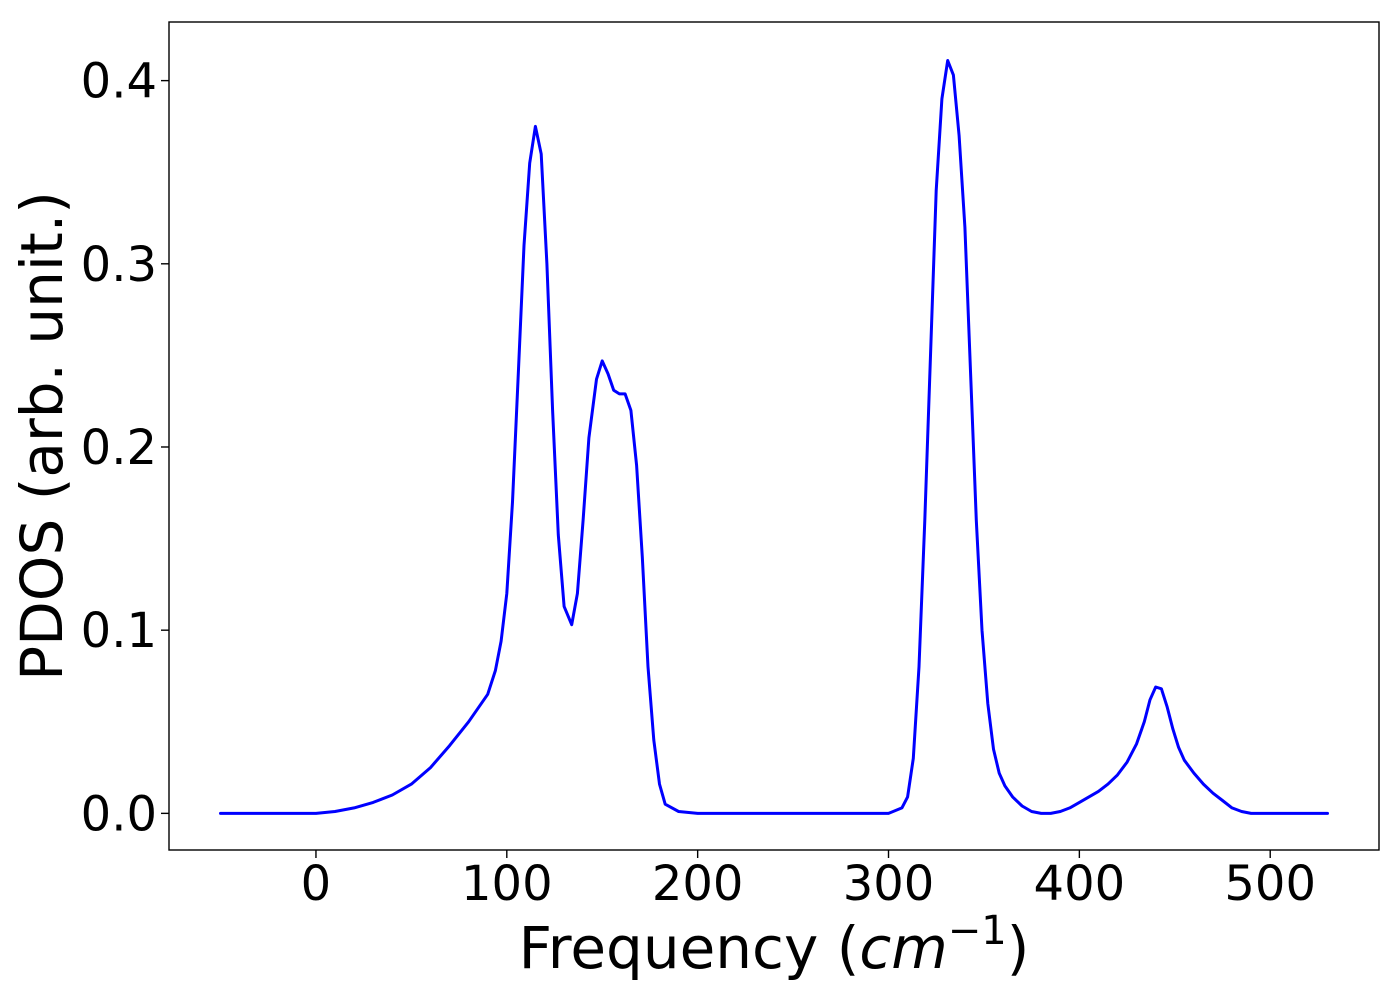  What do you see at coordinates (689, 948) in the screenshot?
I see `x-axis-label-text: Frequency (` at bounding box center [689, 948].